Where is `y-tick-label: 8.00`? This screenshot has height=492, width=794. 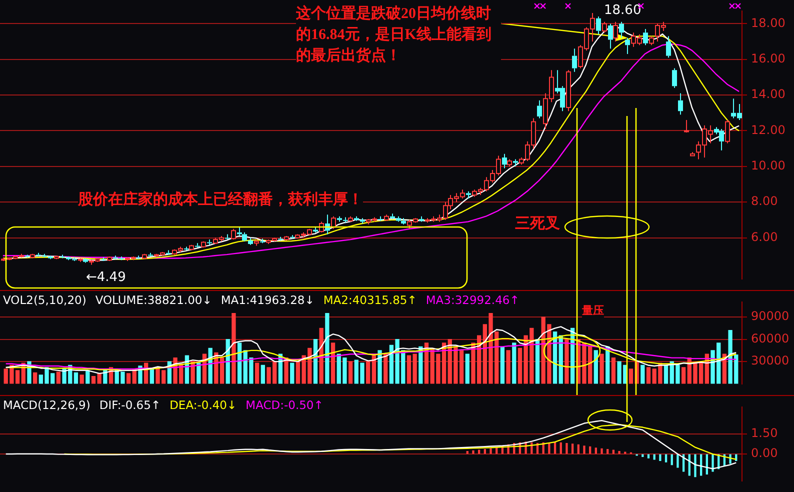 y-tick-label: 8.00 is located at coordinates (764, 201).